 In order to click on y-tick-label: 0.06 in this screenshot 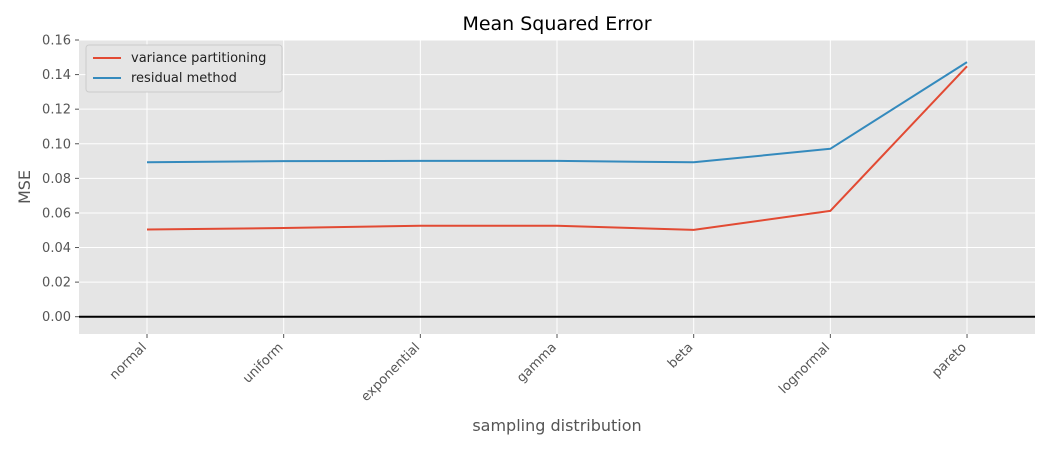, I will do `click(56, 213)`.